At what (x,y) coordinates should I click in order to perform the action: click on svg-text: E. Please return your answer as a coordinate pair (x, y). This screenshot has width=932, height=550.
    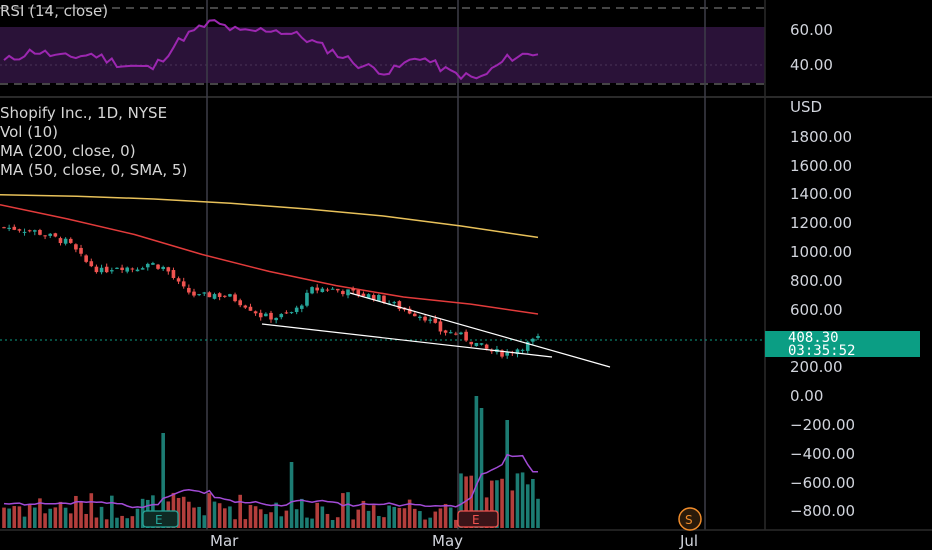
    Looking at the image, I should click on (159, 520).